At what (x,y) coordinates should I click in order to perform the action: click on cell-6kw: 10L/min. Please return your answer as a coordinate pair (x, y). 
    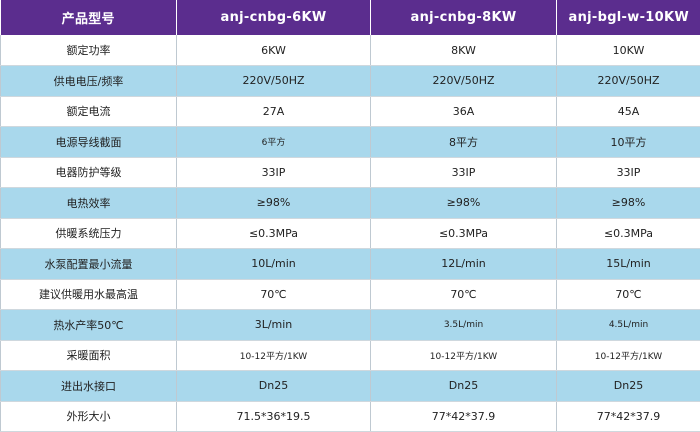
    Looking at the image, I should click on (273, 264).